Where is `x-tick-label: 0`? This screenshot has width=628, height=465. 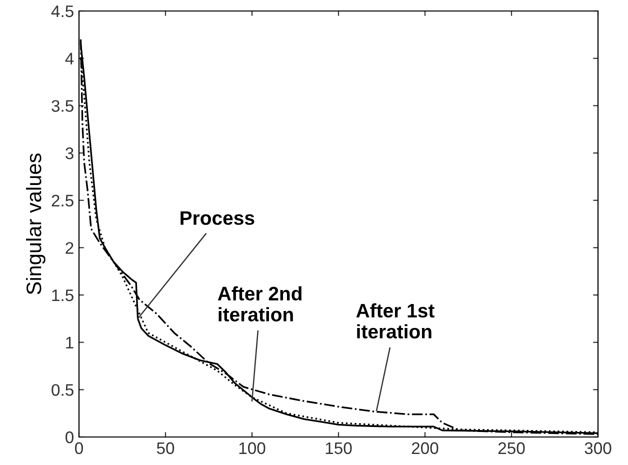
x-tick-label: 0 is located at coordinates (79, 448).